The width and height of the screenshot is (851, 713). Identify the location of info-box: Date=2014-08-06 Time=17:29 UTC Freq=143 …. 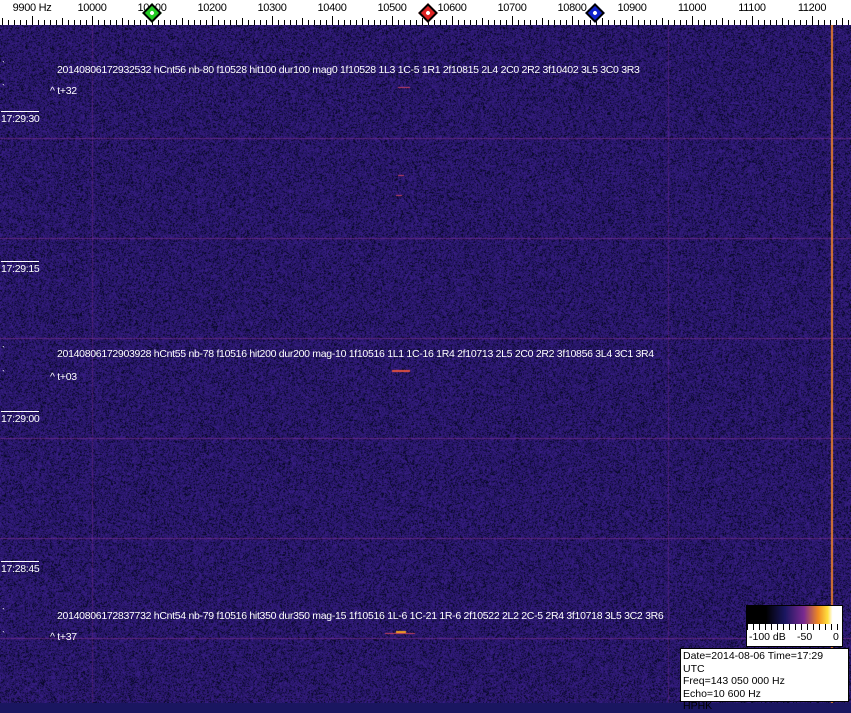
(764, 680).